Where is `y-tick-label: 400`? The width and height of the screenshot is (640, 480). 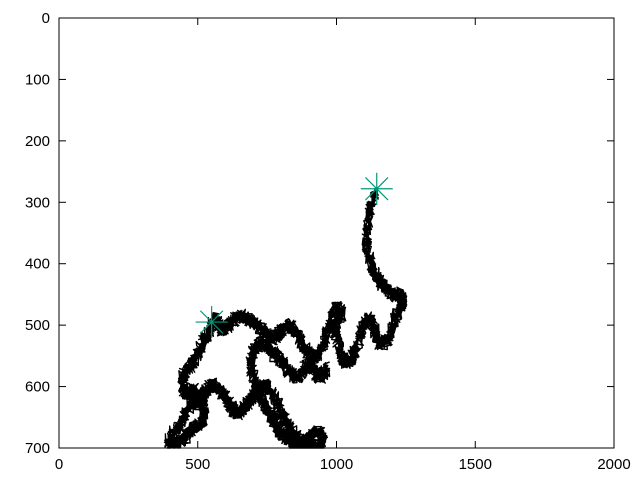
y-tick-label: 400 is located at coordinates (37, 264).